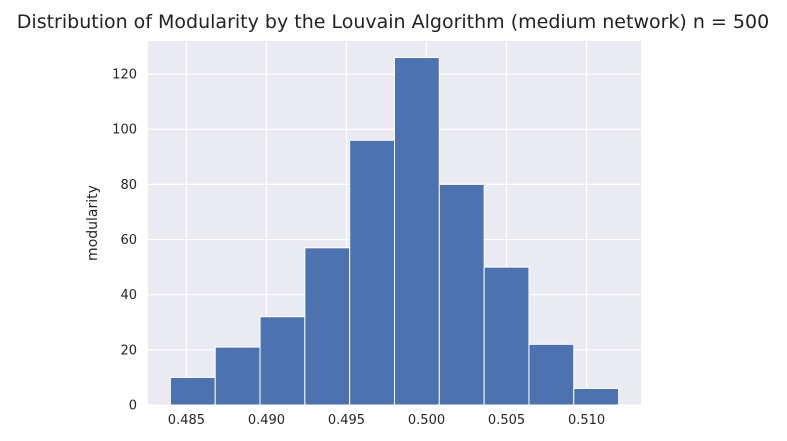 This screenshot has height=441, width=787. I want to click on y-tick-label: 100, so click(124, 130).